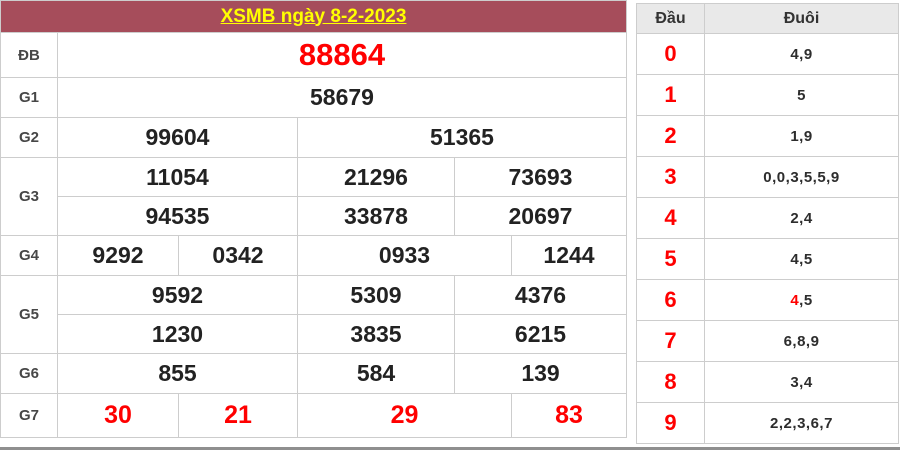  Describe the element at coordinates (540, 295) in the screenshot. I see `prize-number: 4376` at that location.